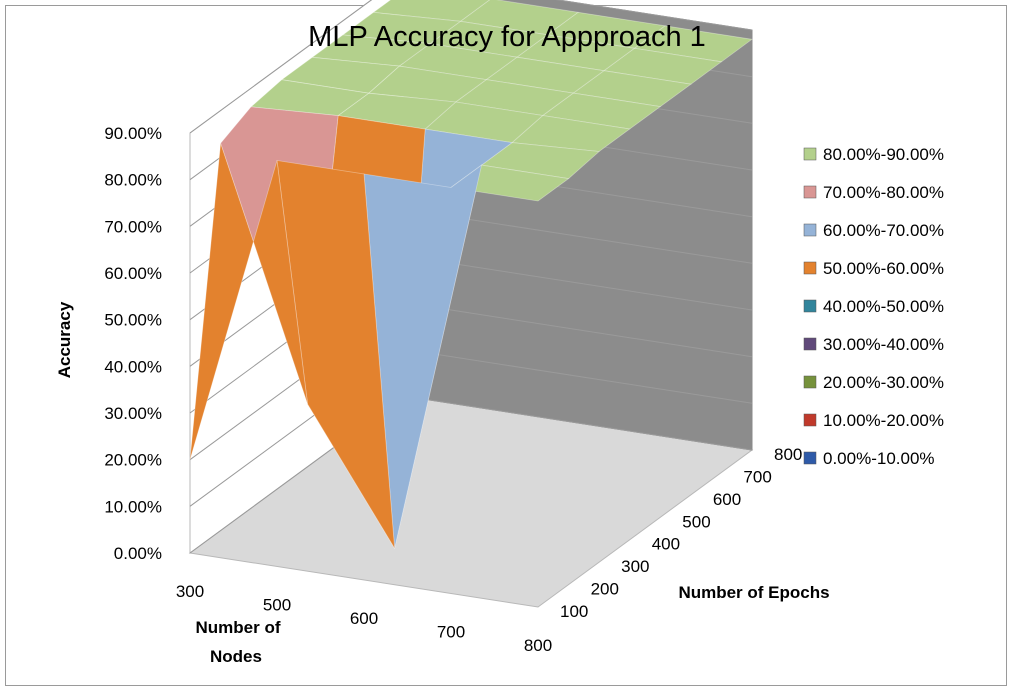  I want to click on z-tick-label: 20.00%, so click(133, 460).